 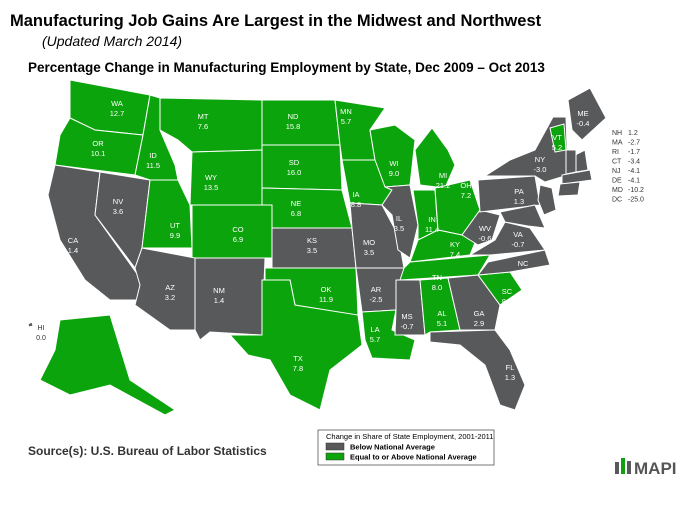 What do you see at coordinates (485, 238) in the screenshot?
I see `state-value: -0.6` at bounding box center [485, 238].